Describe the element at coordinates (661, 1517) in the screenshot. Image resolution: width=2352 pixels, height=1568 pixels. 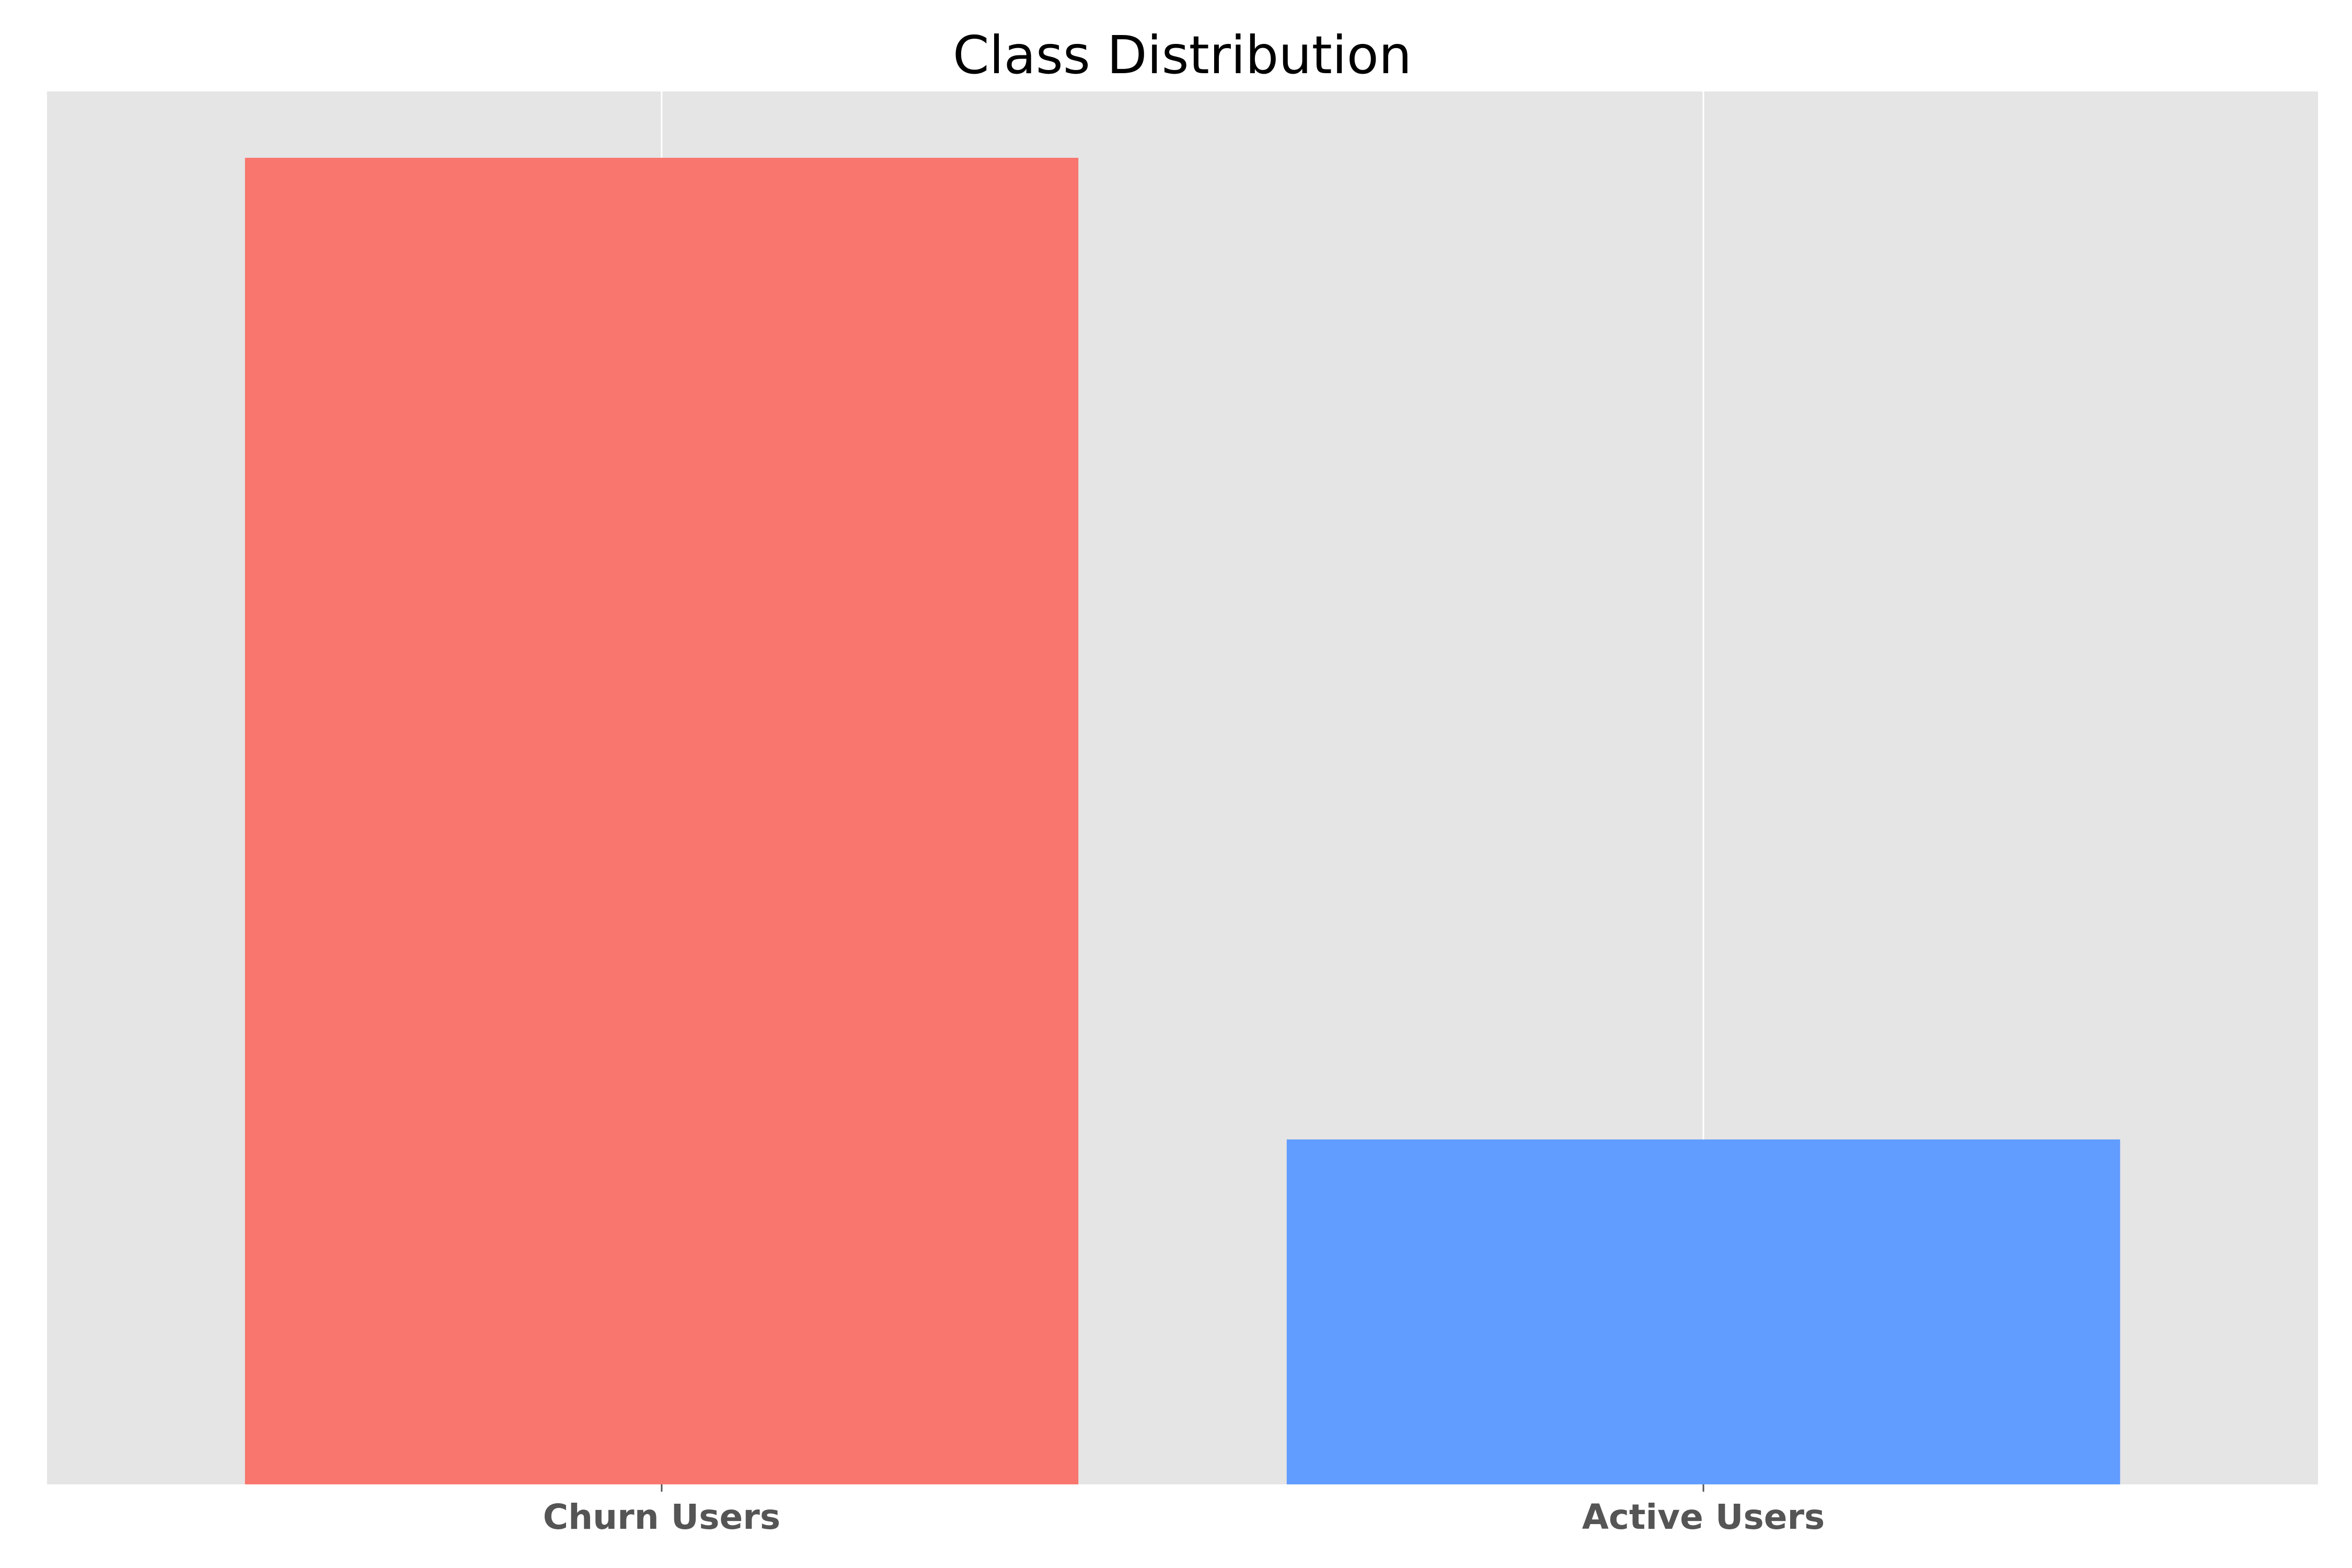
I see `x-tick-label-churn-users: Churn Users` at that location.